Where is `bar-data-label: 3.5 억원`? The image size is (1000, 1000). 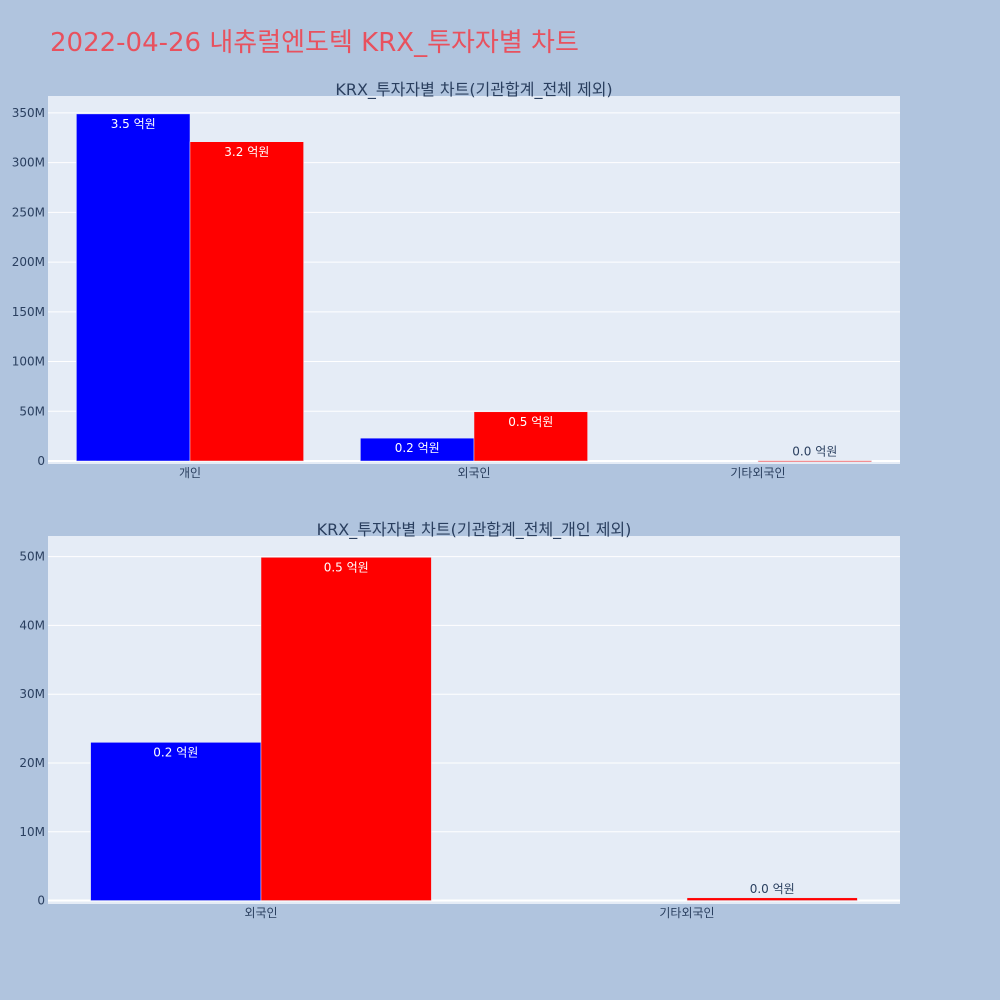
bar-data-label: 3.5 억원 is located at coordinates (133, 124).